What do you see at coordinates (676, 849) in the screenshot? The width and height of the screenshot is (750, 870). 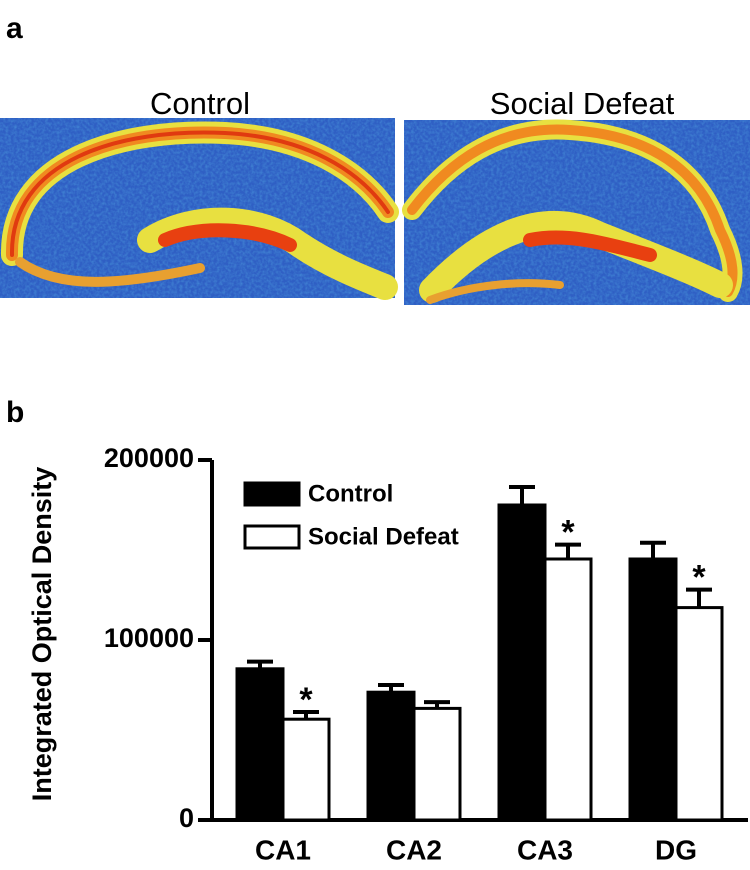 I see `x-tick-label: DG` at bounding box center [676, 849].